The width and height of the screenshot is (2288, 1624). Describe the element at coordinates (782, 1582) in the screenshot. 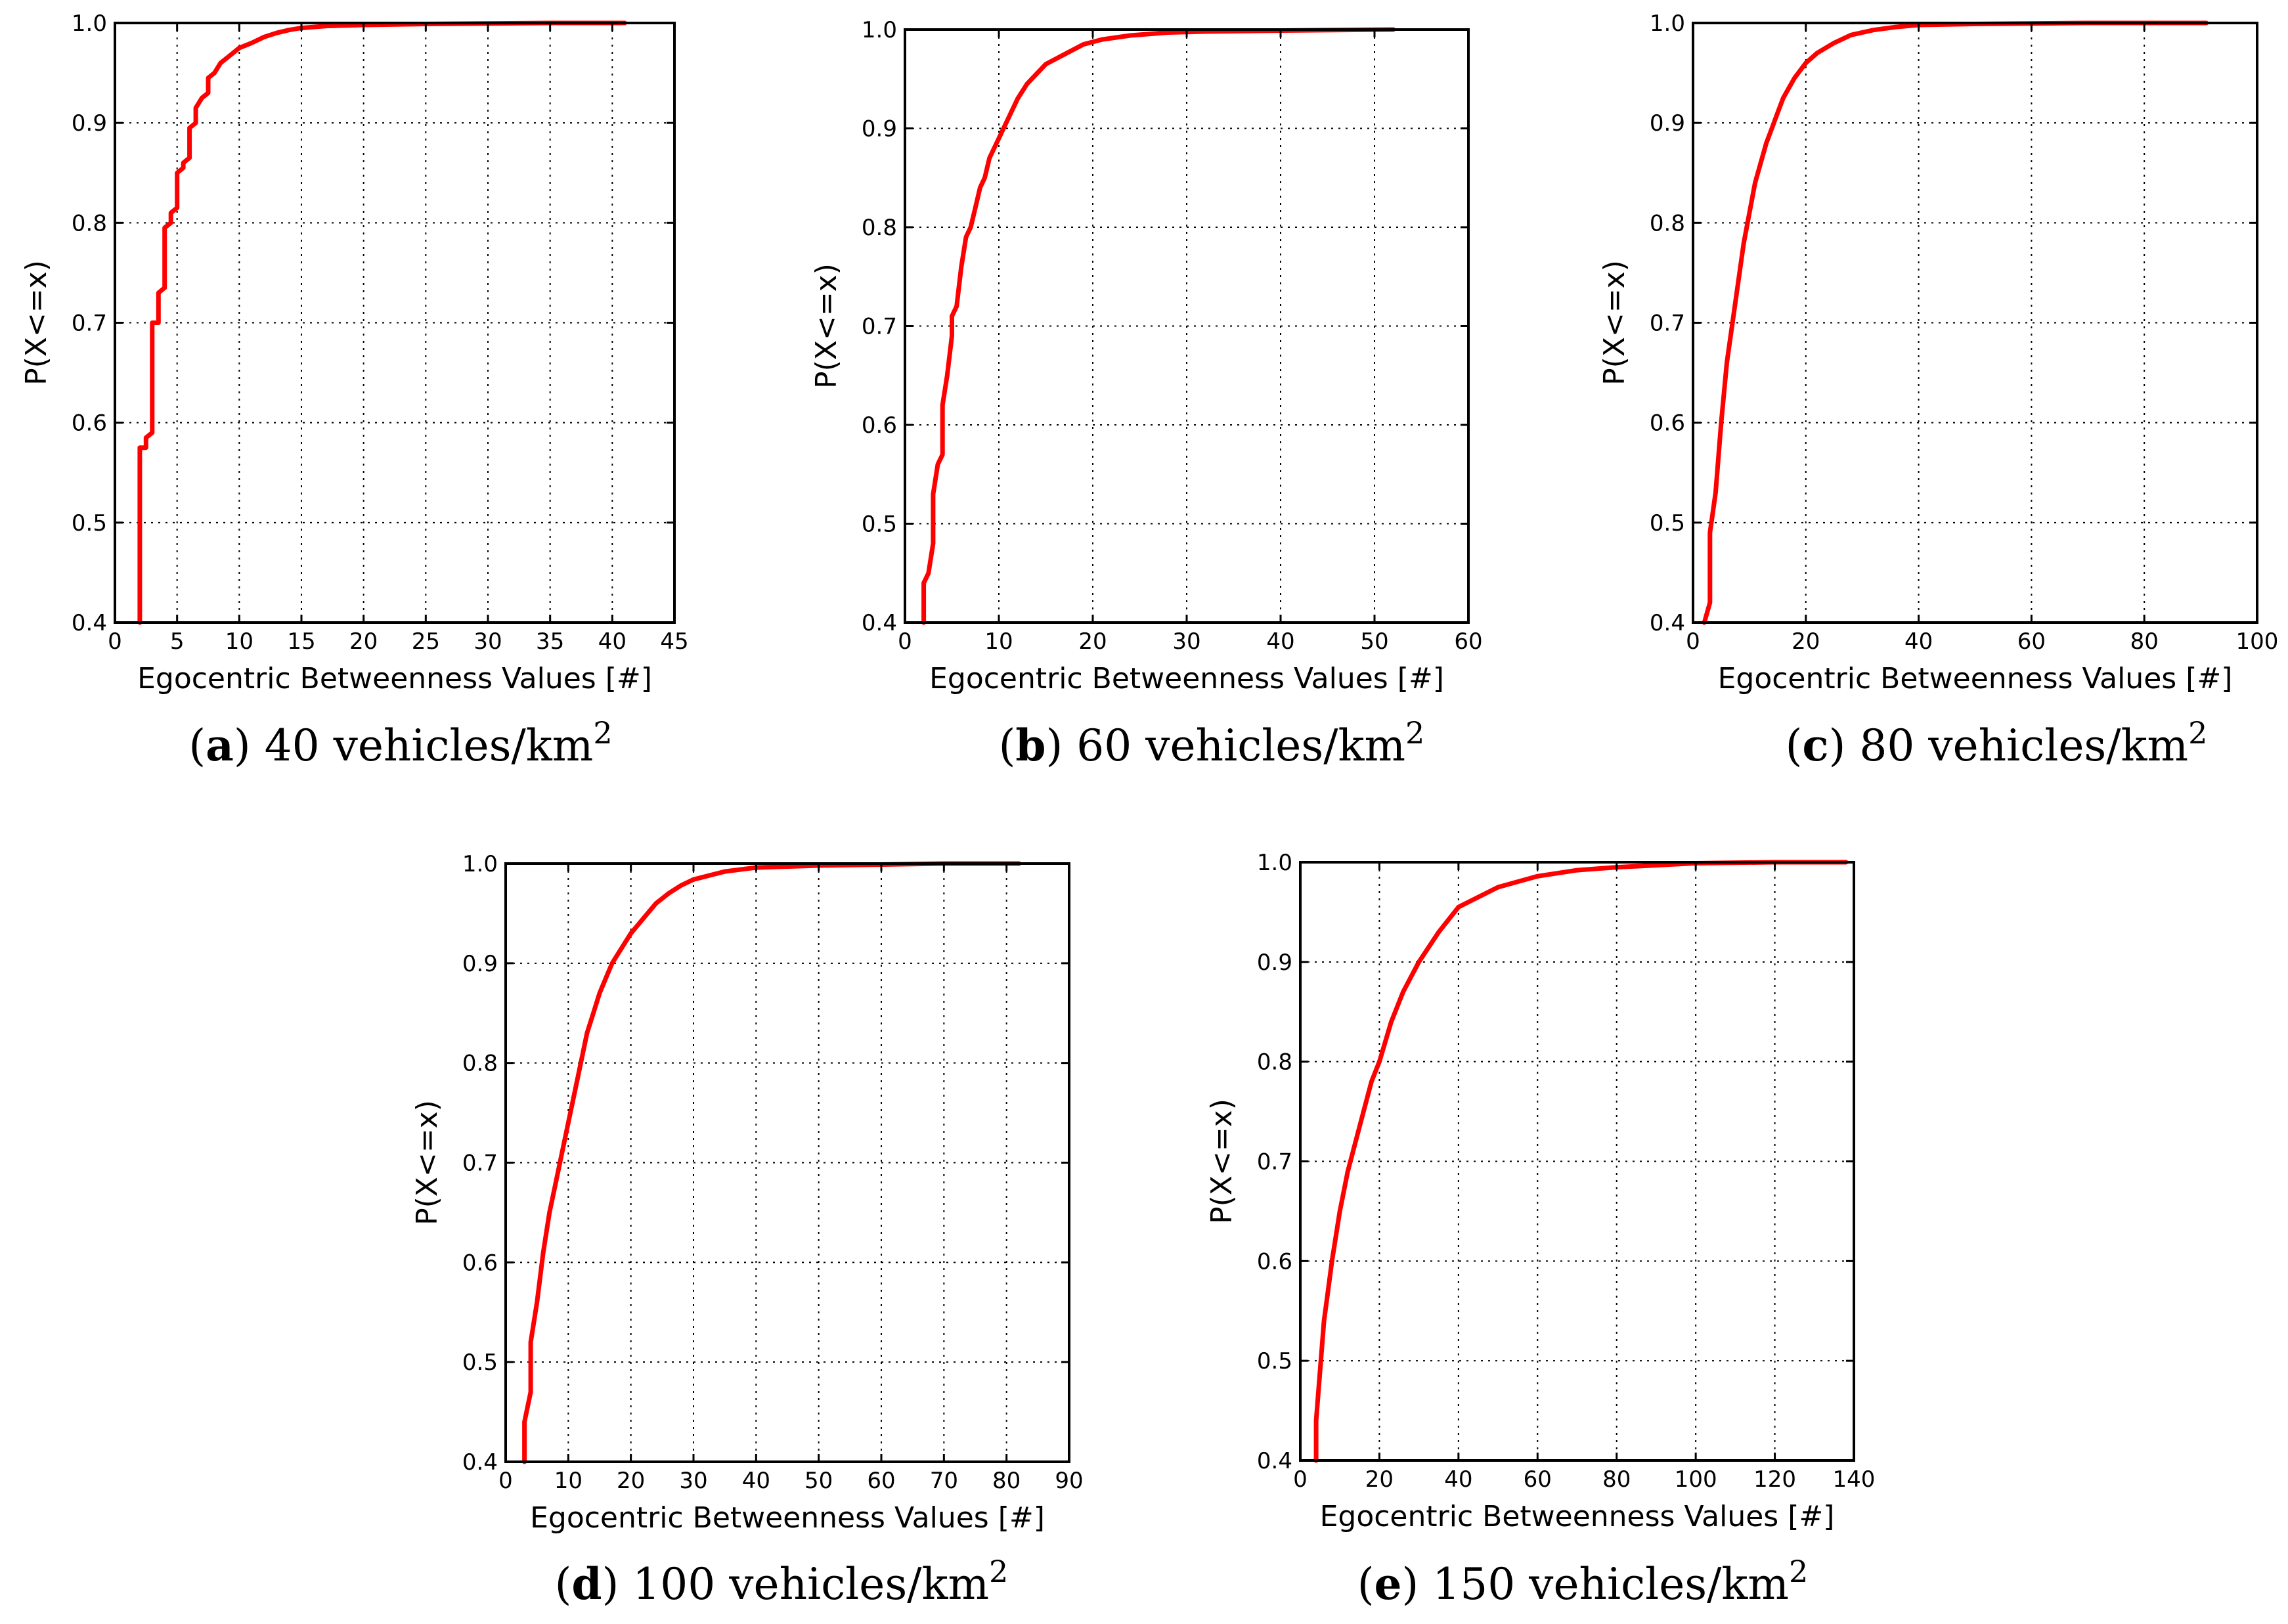

I see `panel-caption: (d) 100 vehicles/km2` at that location.